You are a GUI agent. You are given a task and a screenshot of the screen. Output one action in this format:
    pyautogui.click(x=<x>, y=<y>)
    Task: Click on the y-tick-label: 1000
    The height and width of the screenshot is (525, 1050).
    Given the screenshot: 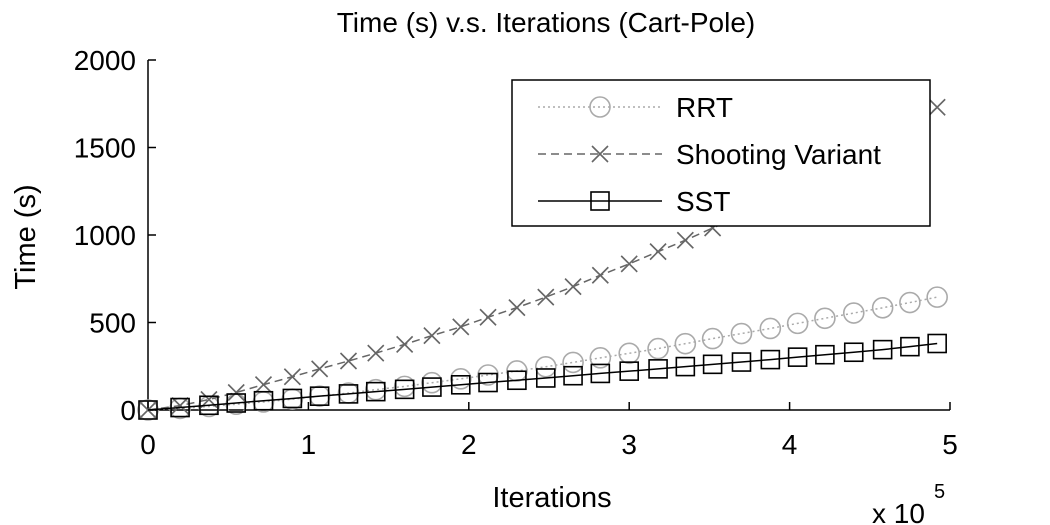 What is the action you would take?
    pyautogui.click(x=105, y=235)
    